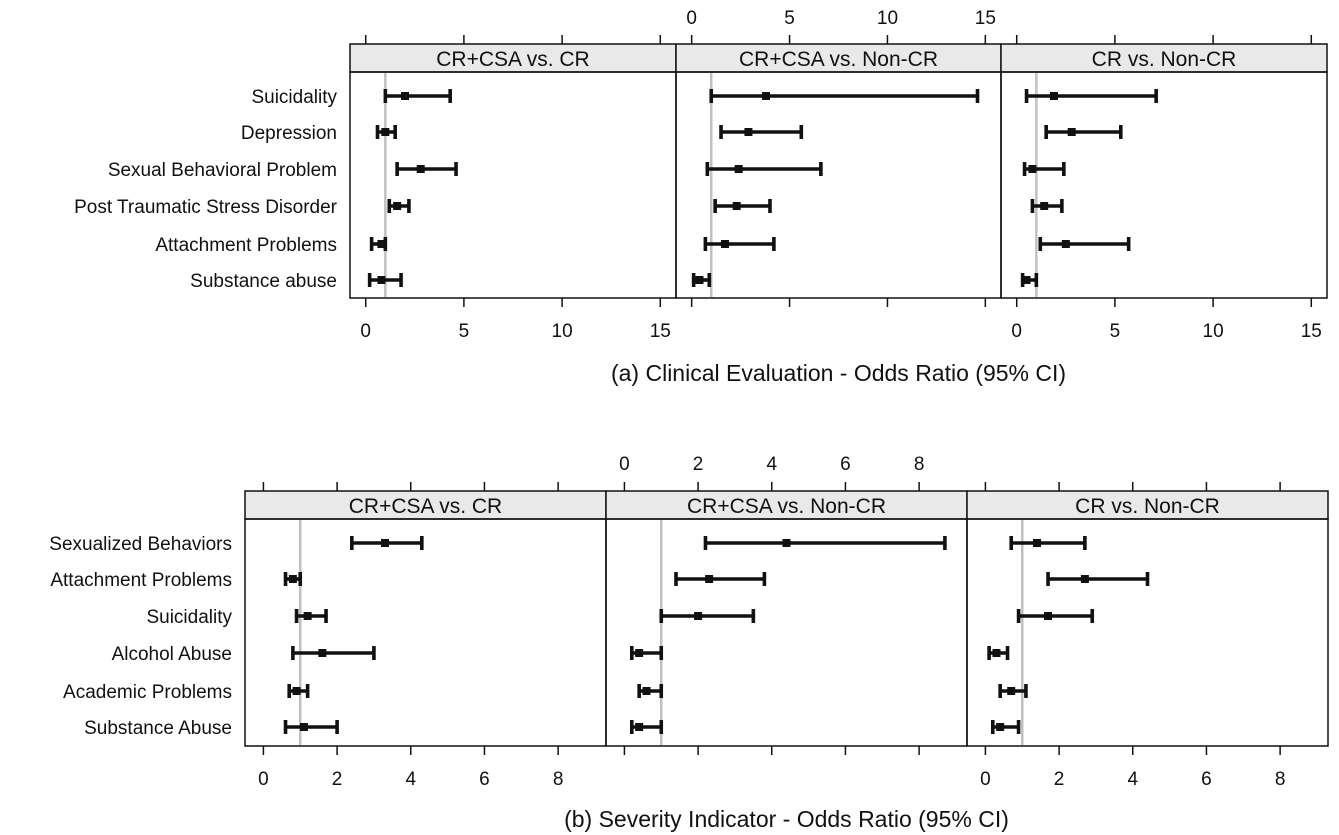 Image resolution: width=1339 pixels, height=835 pixels. I want to click on panel: CR+CSA vs. CR 0 2 4 6 8, so click(425, 636).